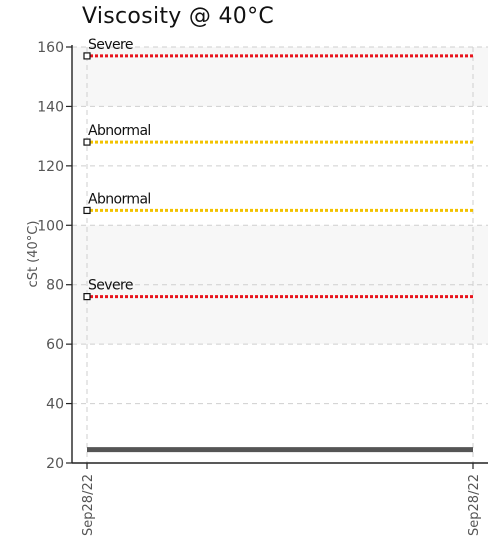 Image resolution: width=490 pixels, height=549 pixels. Describe the element at coordinates (50, 226) in the screenshot. I see `y-tick-label-100: 100` at that location.